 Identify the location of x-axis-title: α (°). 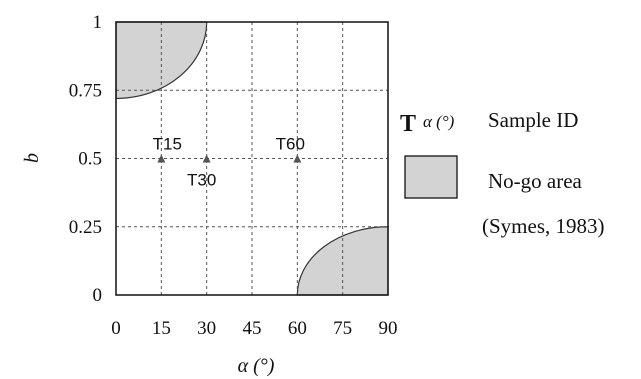
(256, 366).